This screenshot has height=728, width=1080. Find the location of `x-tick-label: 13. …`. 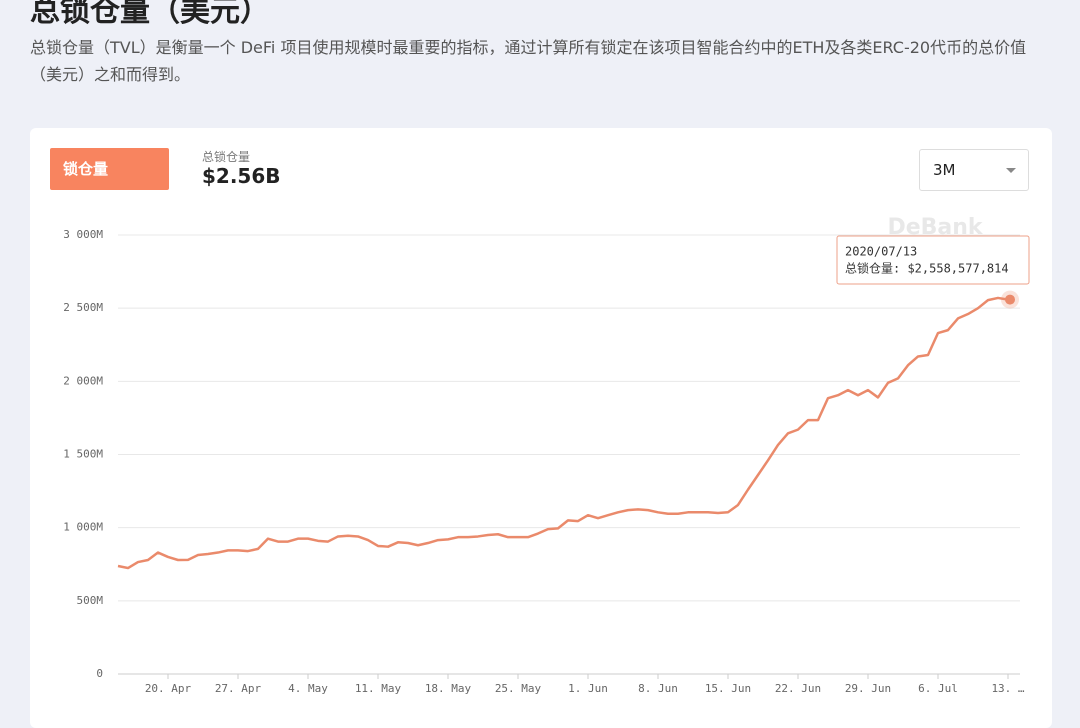

x-tick-label: 13. … is located at coordinates (1007, 688).